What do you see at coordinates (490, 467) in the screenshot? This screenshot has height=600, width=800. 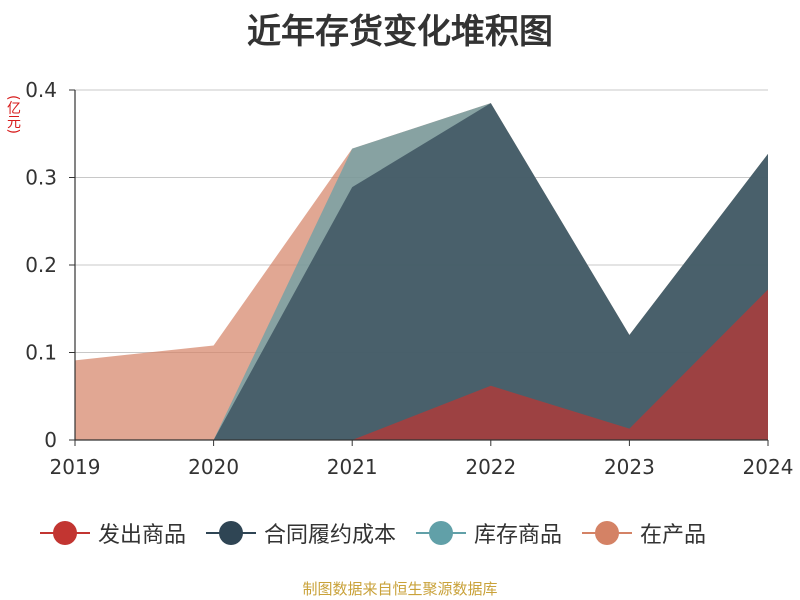 I see `x-tick-label: 2022` at bounding box center [490, 467].